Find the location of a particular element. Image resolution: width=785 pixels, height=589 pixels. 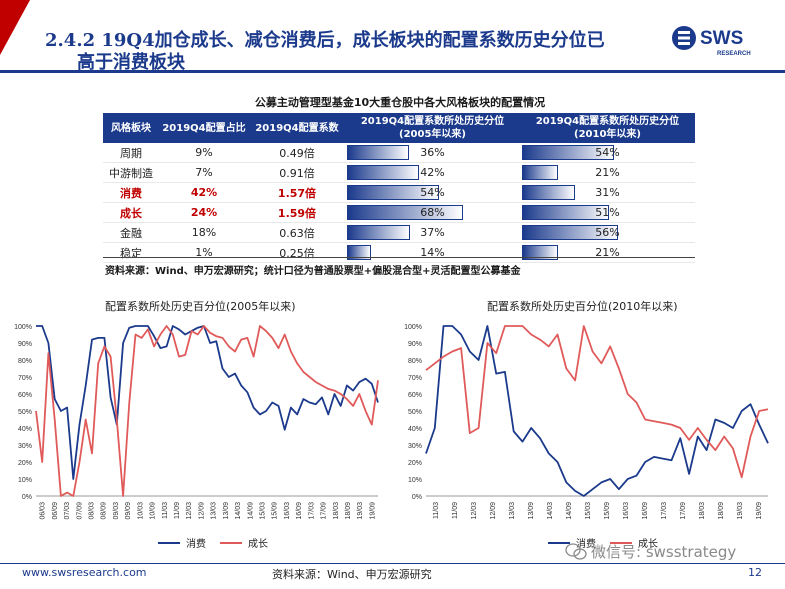

header-rule is located at coordinates (392, 71).